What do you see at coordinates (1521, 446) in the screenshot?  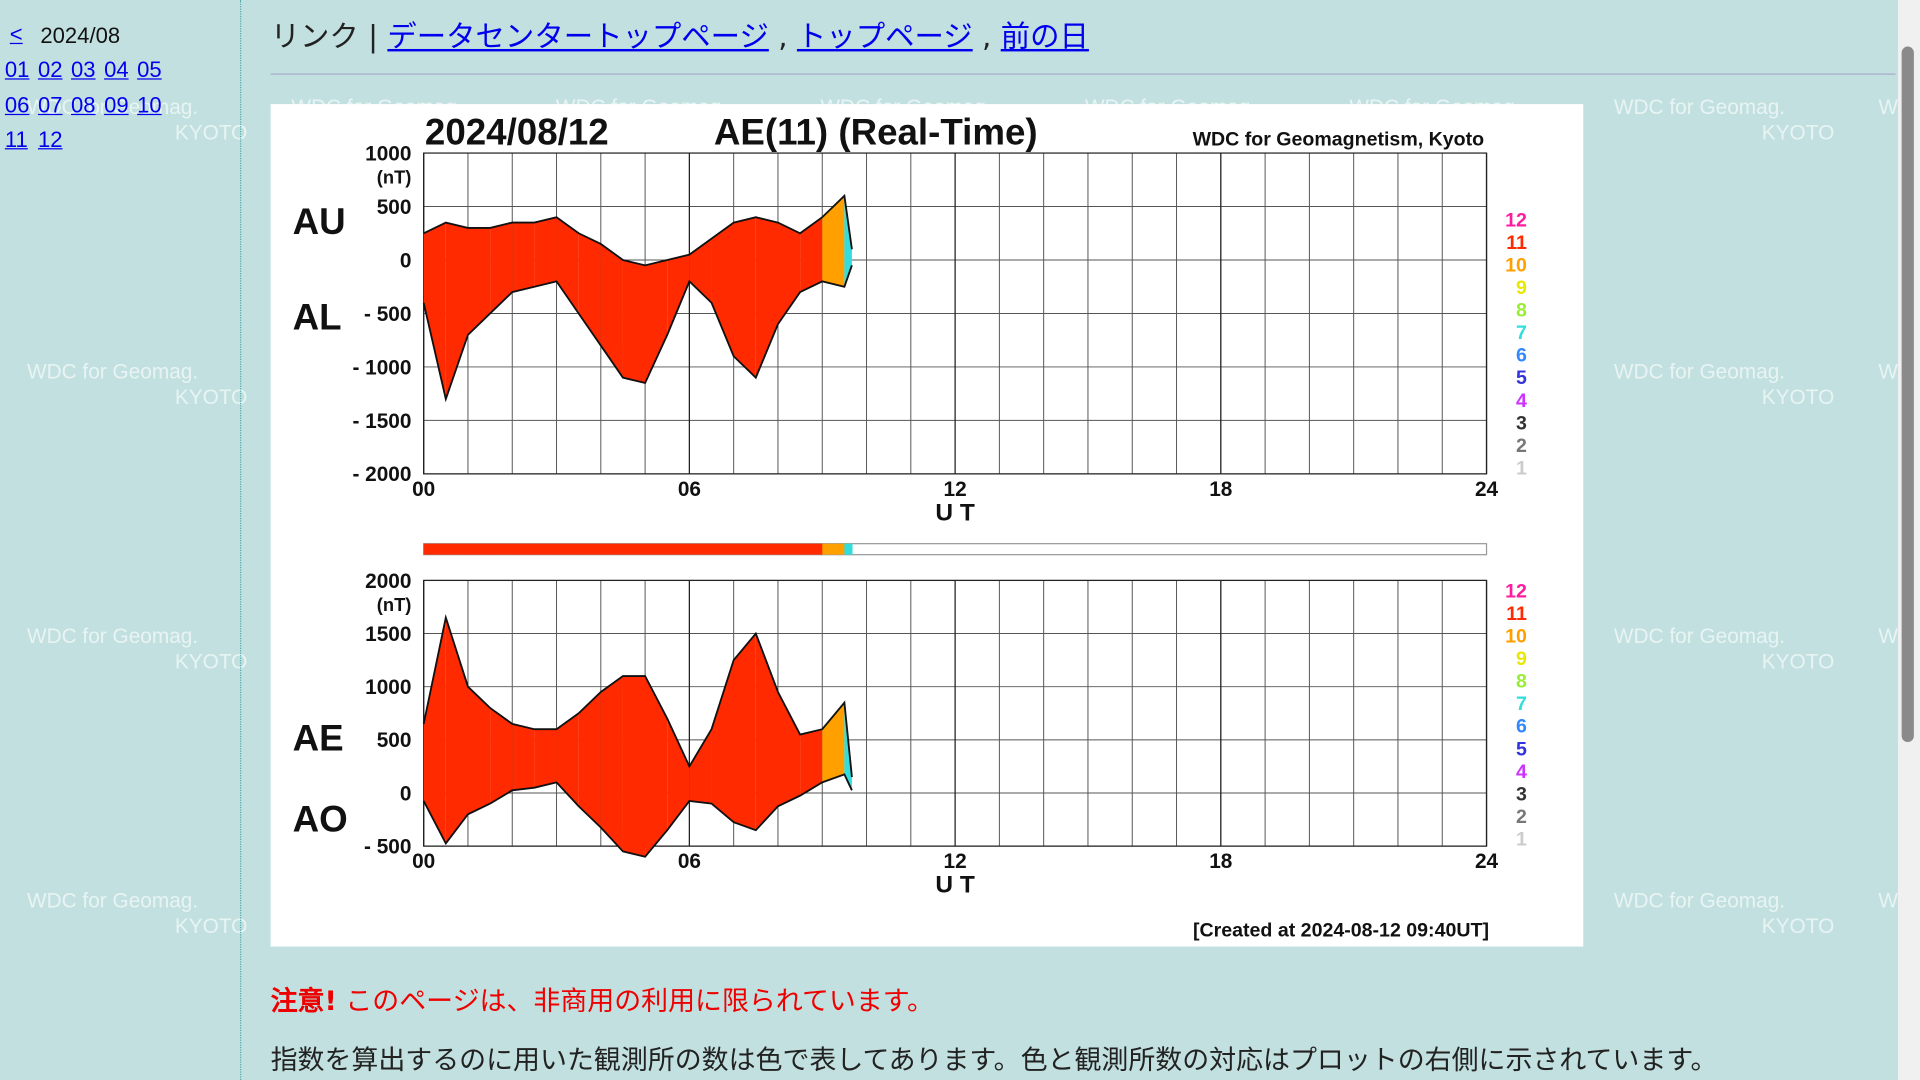 I see `station-legend: 2` at bounding box center [1521, 446].